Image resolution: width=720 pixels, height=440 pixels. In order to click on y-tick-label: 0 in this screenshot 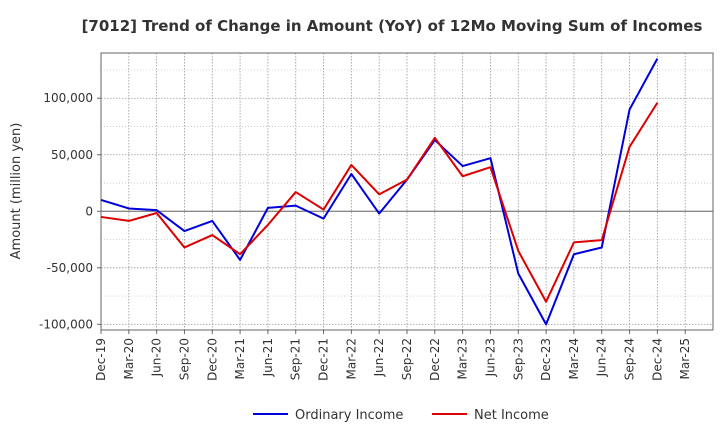, I will do `click(89, 211)`.